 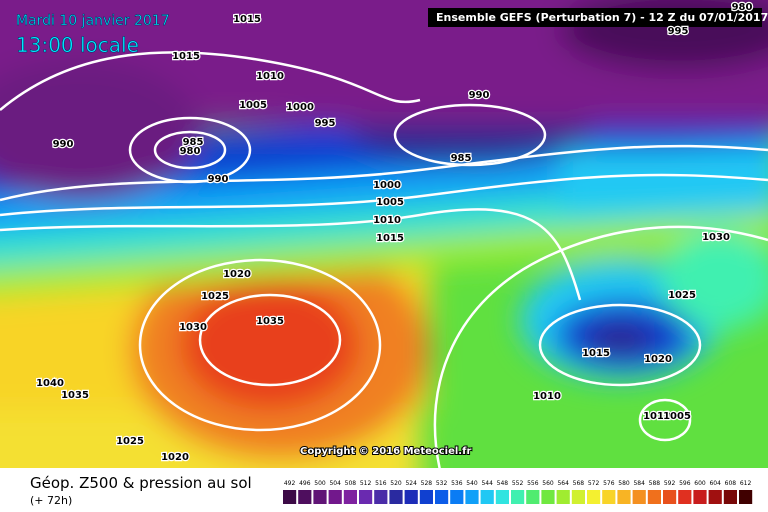 What do you see at coordinates (320, 483) in the screenshot?
I see `scale-label: 500` at bounding box center [320, 483].